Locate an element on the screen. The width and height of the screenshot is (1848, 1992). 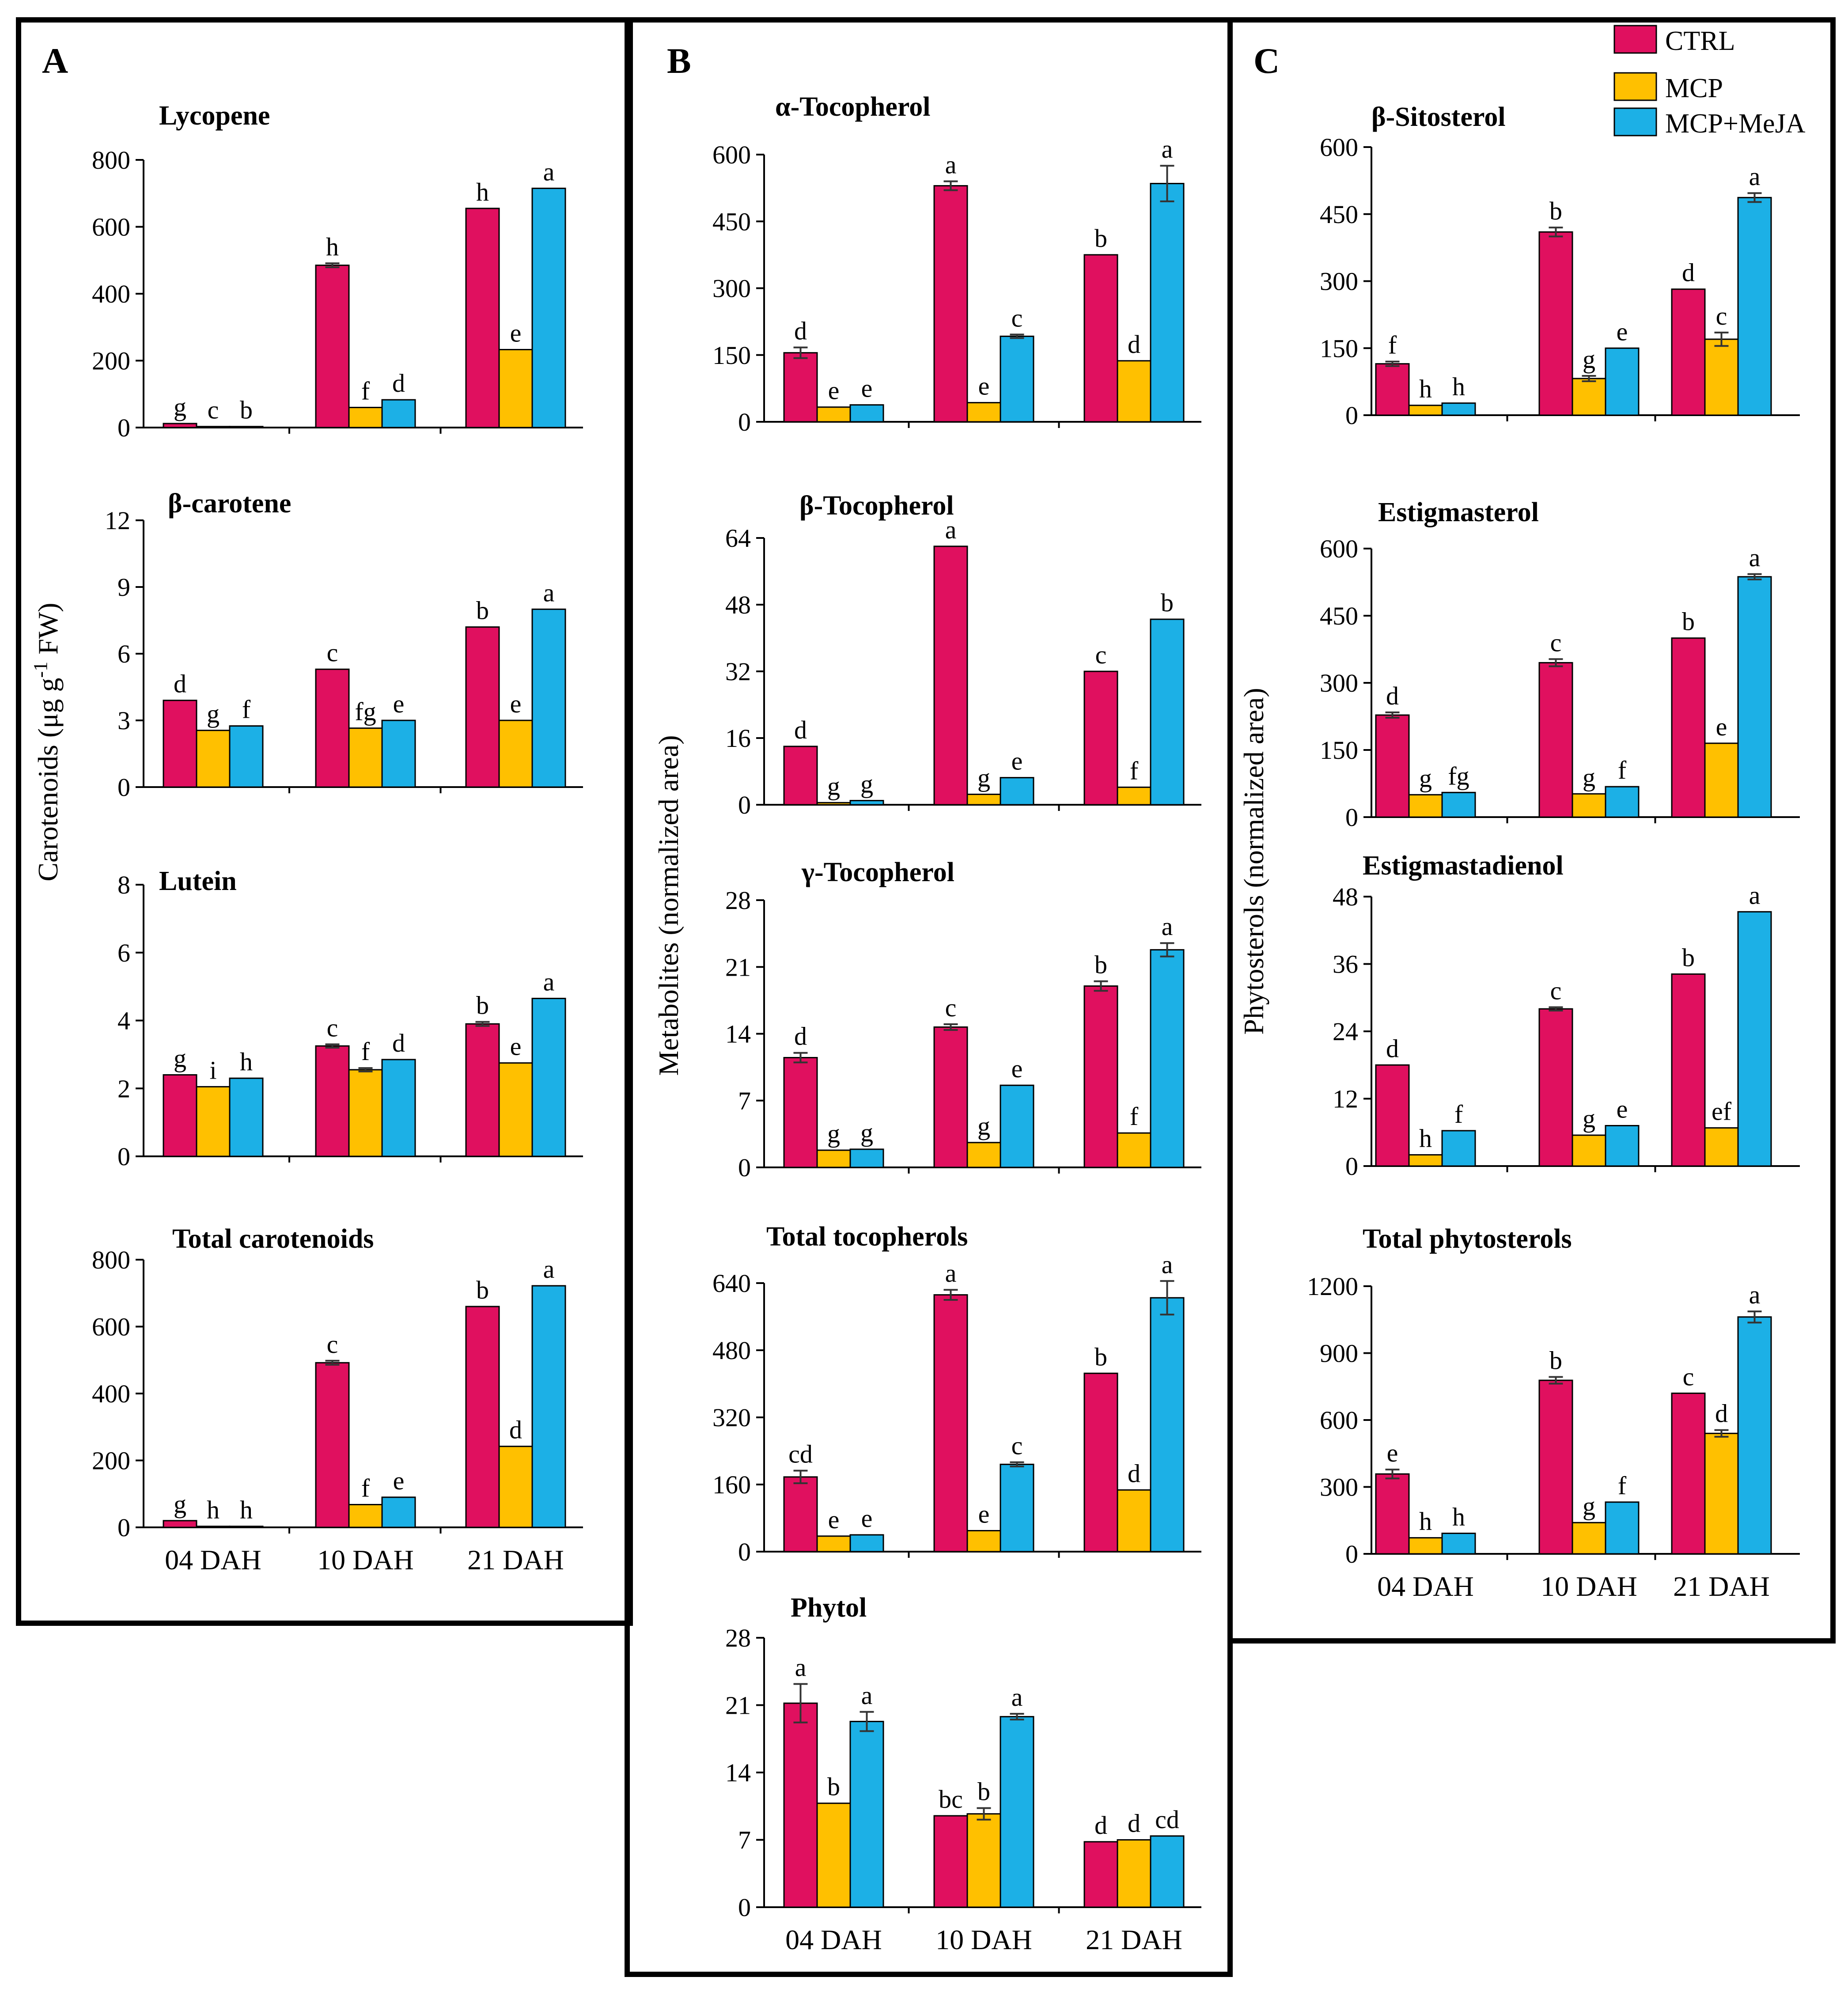
y-tick-label: 28 is located at coordinates (738, 901).